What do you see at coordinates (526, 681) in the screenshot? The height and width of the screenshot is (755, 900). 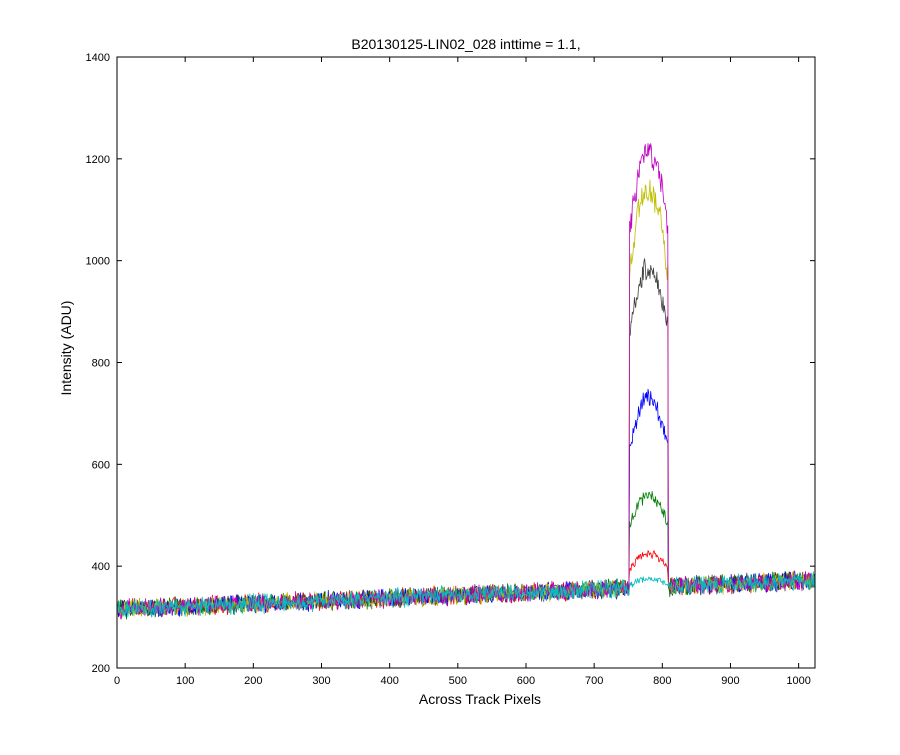 I see `x-tick-label-6: 600` at bounding box center [526, 681].